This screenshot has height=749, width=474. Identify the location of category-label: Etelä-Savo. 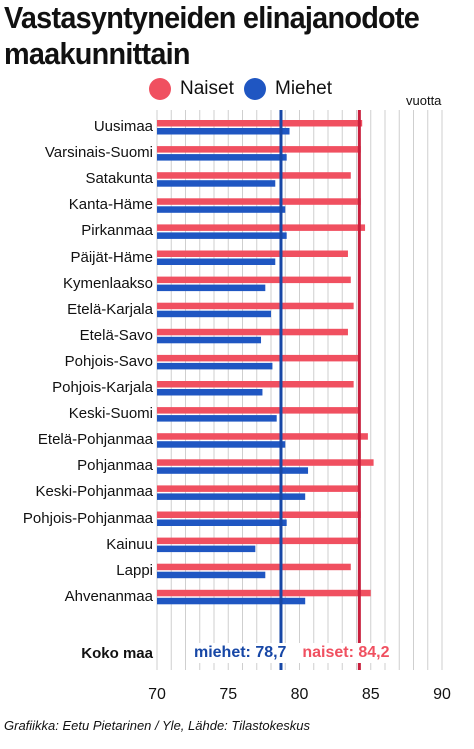
(116, 335).